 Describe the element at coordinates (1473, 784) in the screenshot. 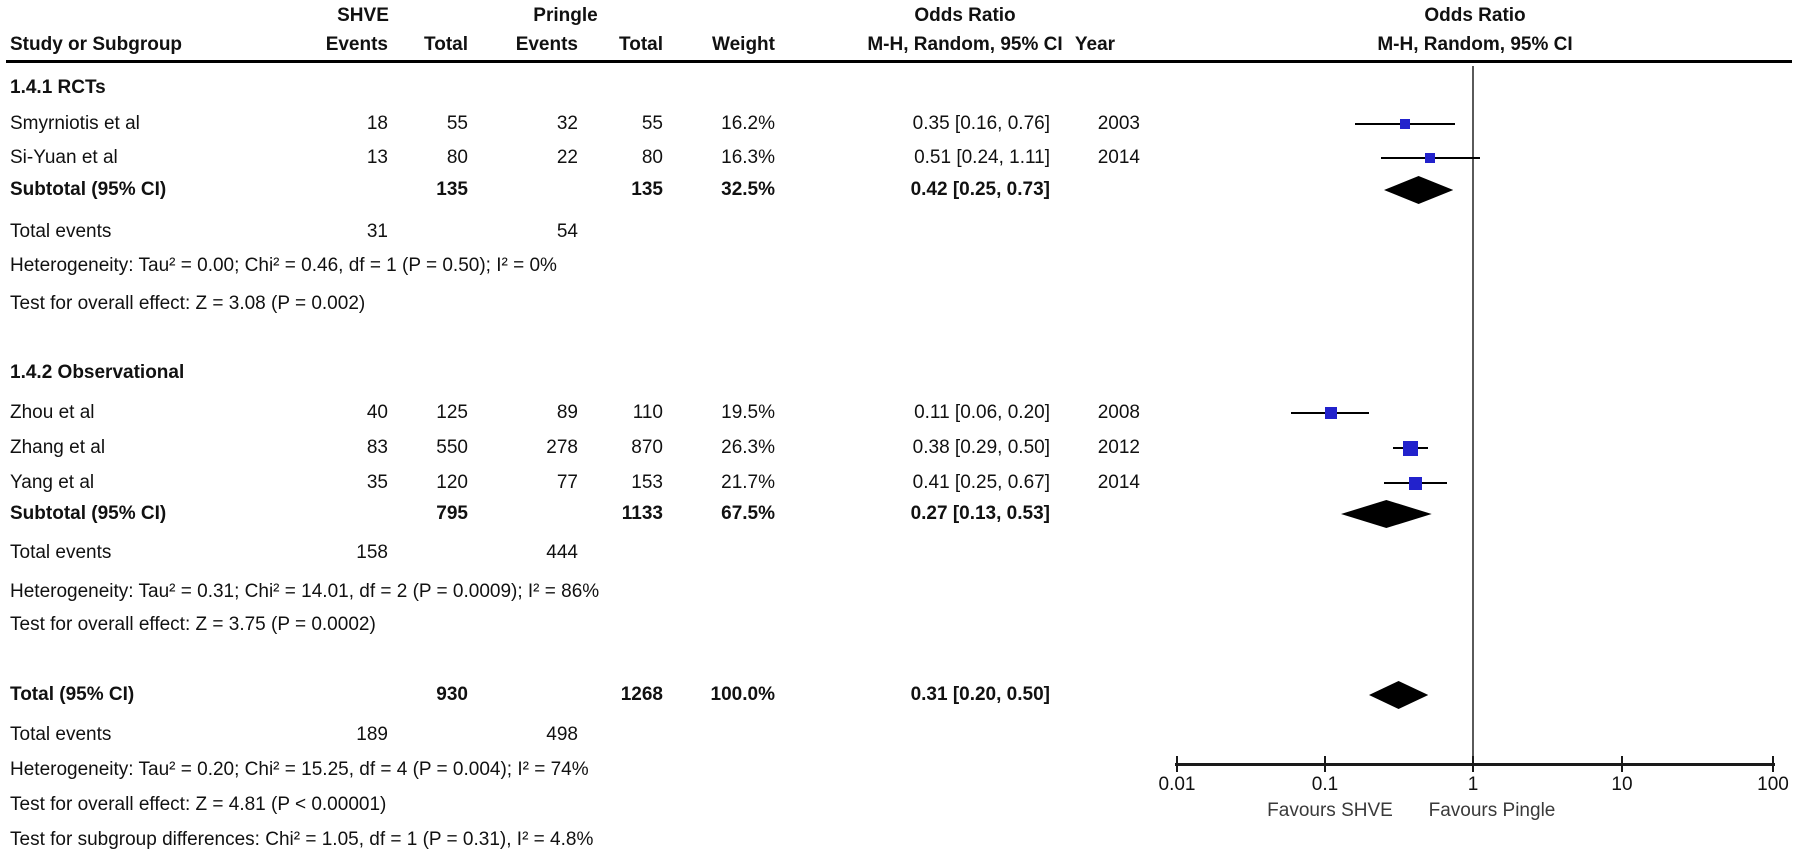

I see `axis-tick-label: 1` at that location.